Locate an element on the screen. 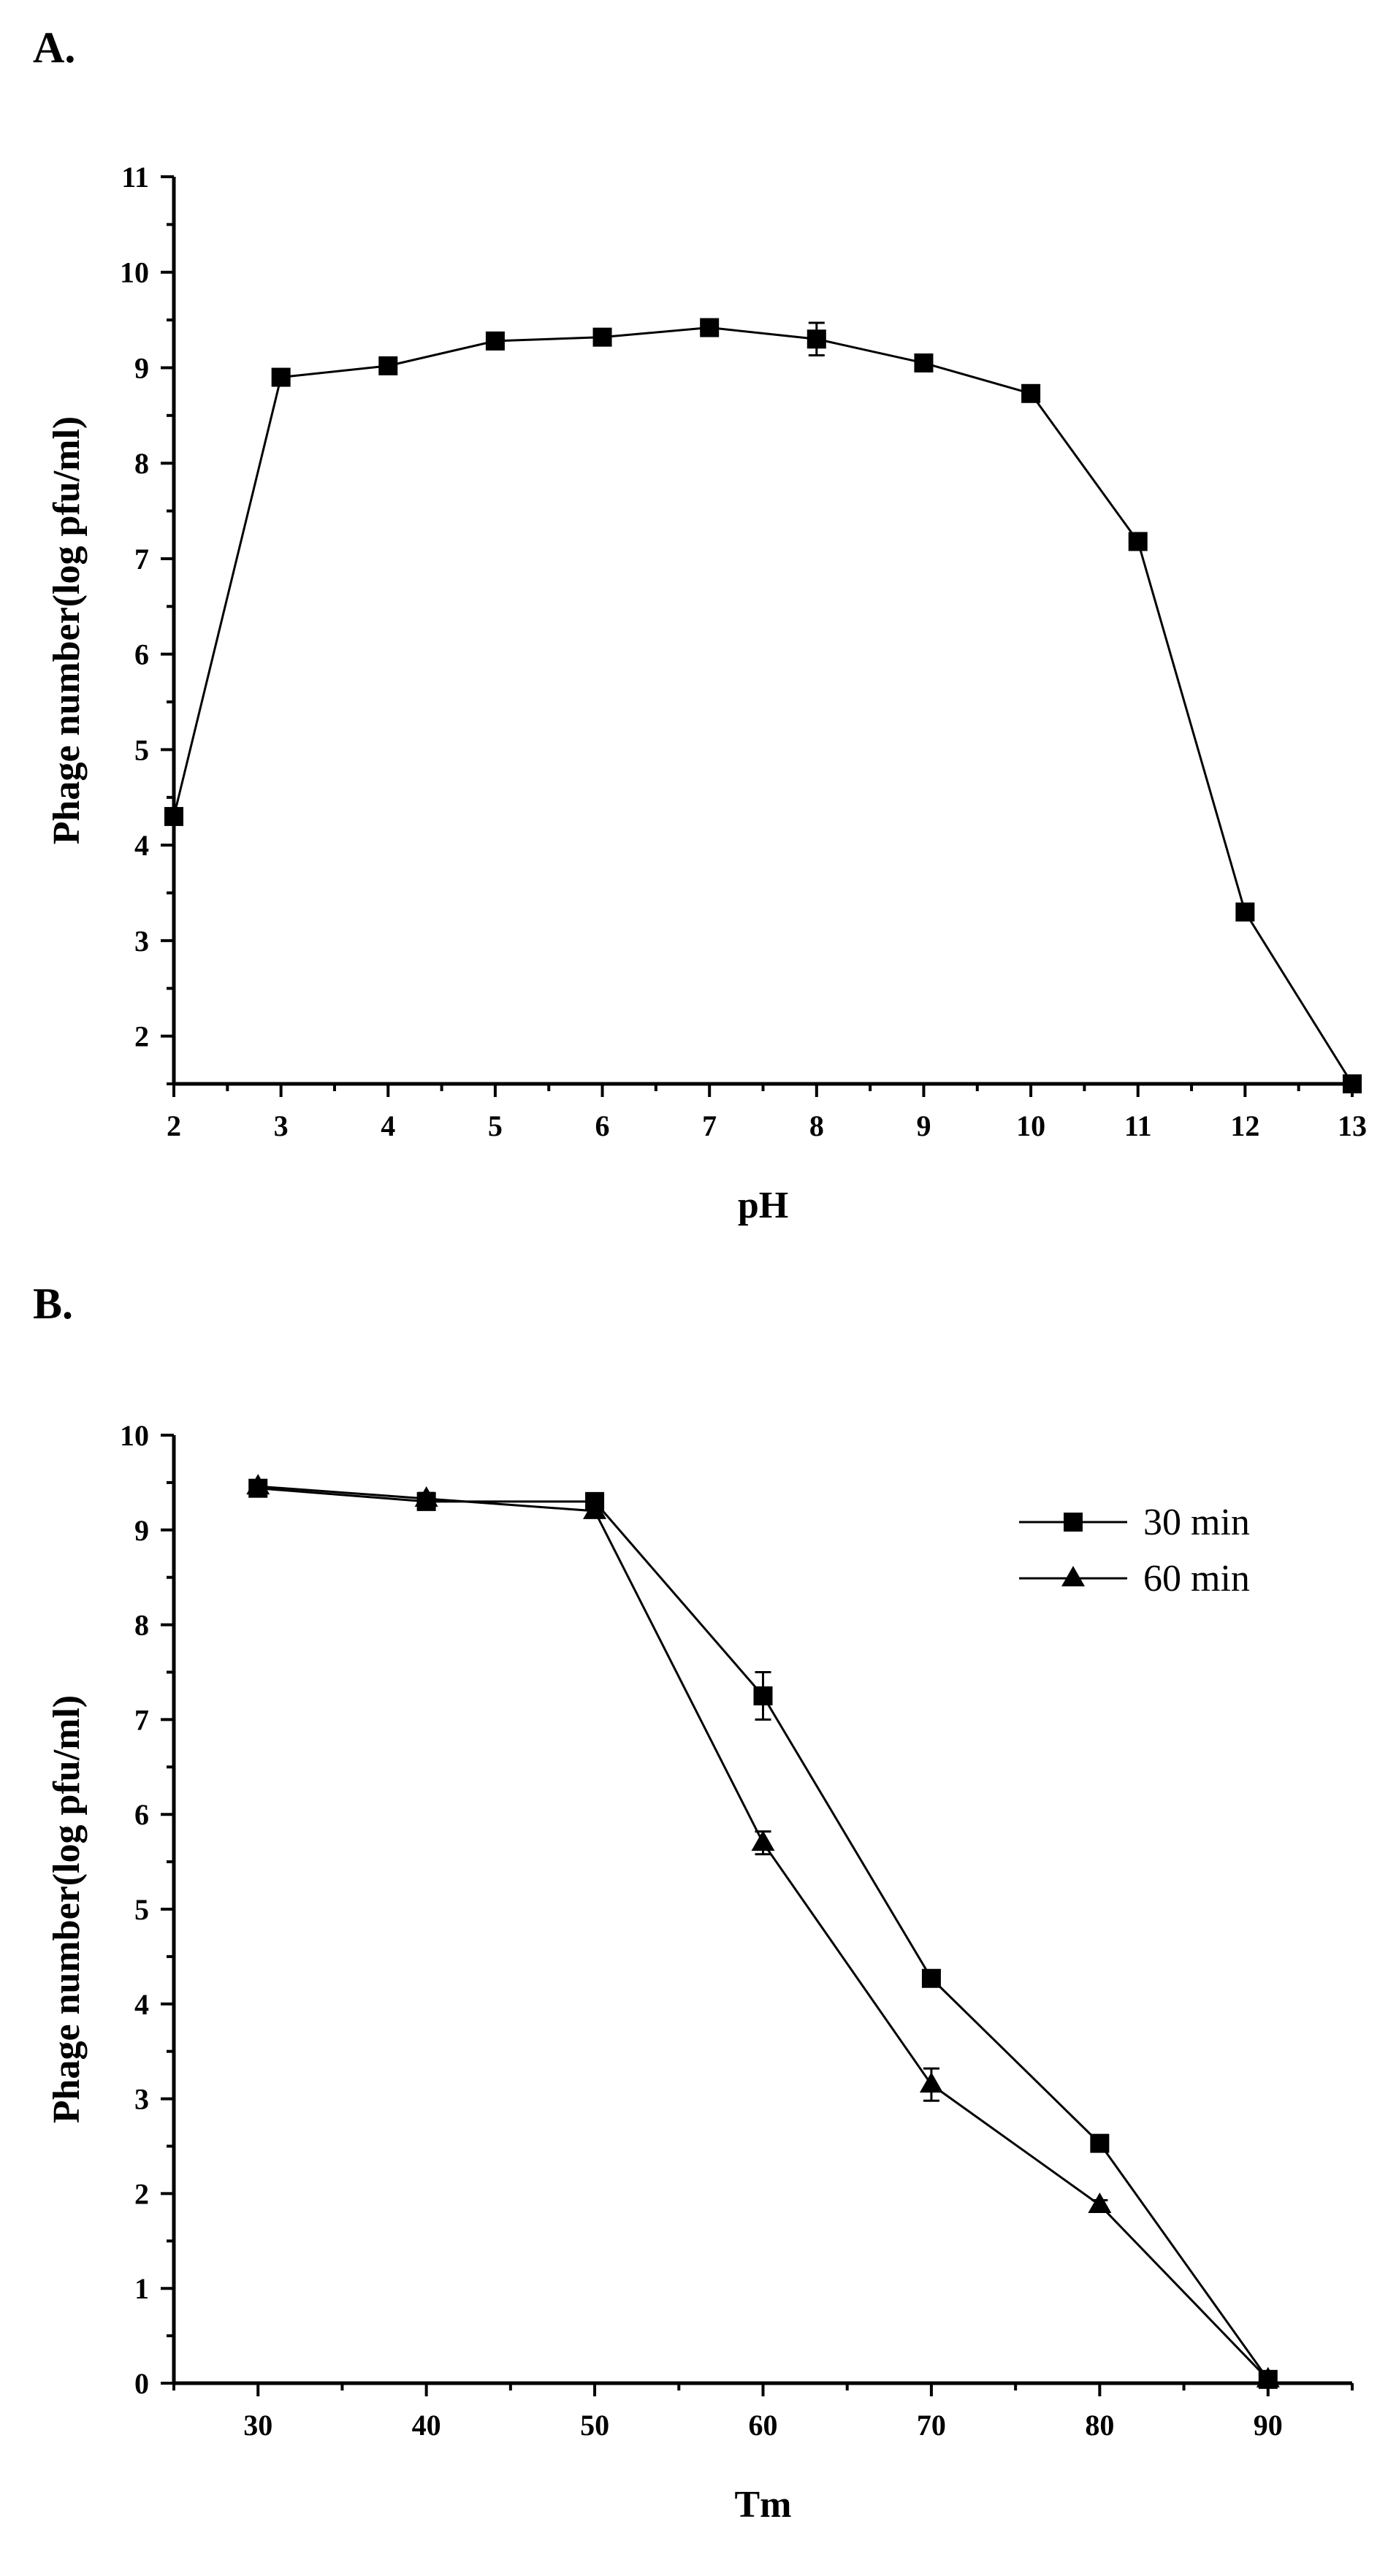 The image size is (1388, 2576). y-tick-label: 11 is located at coordinates (135, 177).